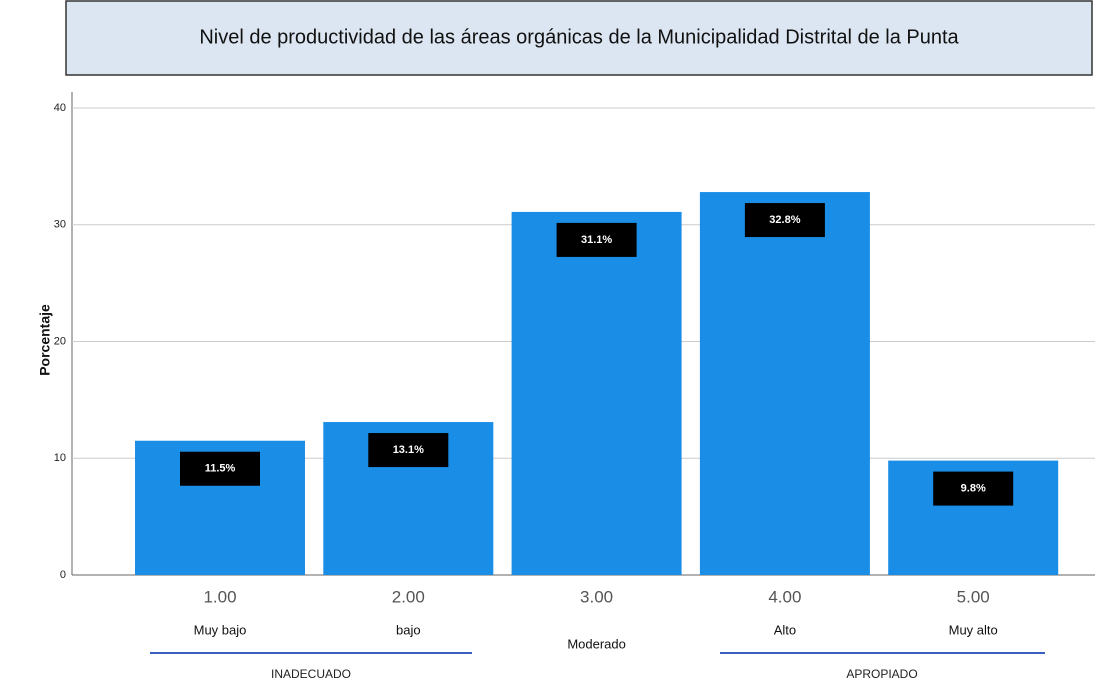 Image resolution: width=1105 pixels, height=684 pixels. I want to click on level-label: Muy alto, so click(973, 629).